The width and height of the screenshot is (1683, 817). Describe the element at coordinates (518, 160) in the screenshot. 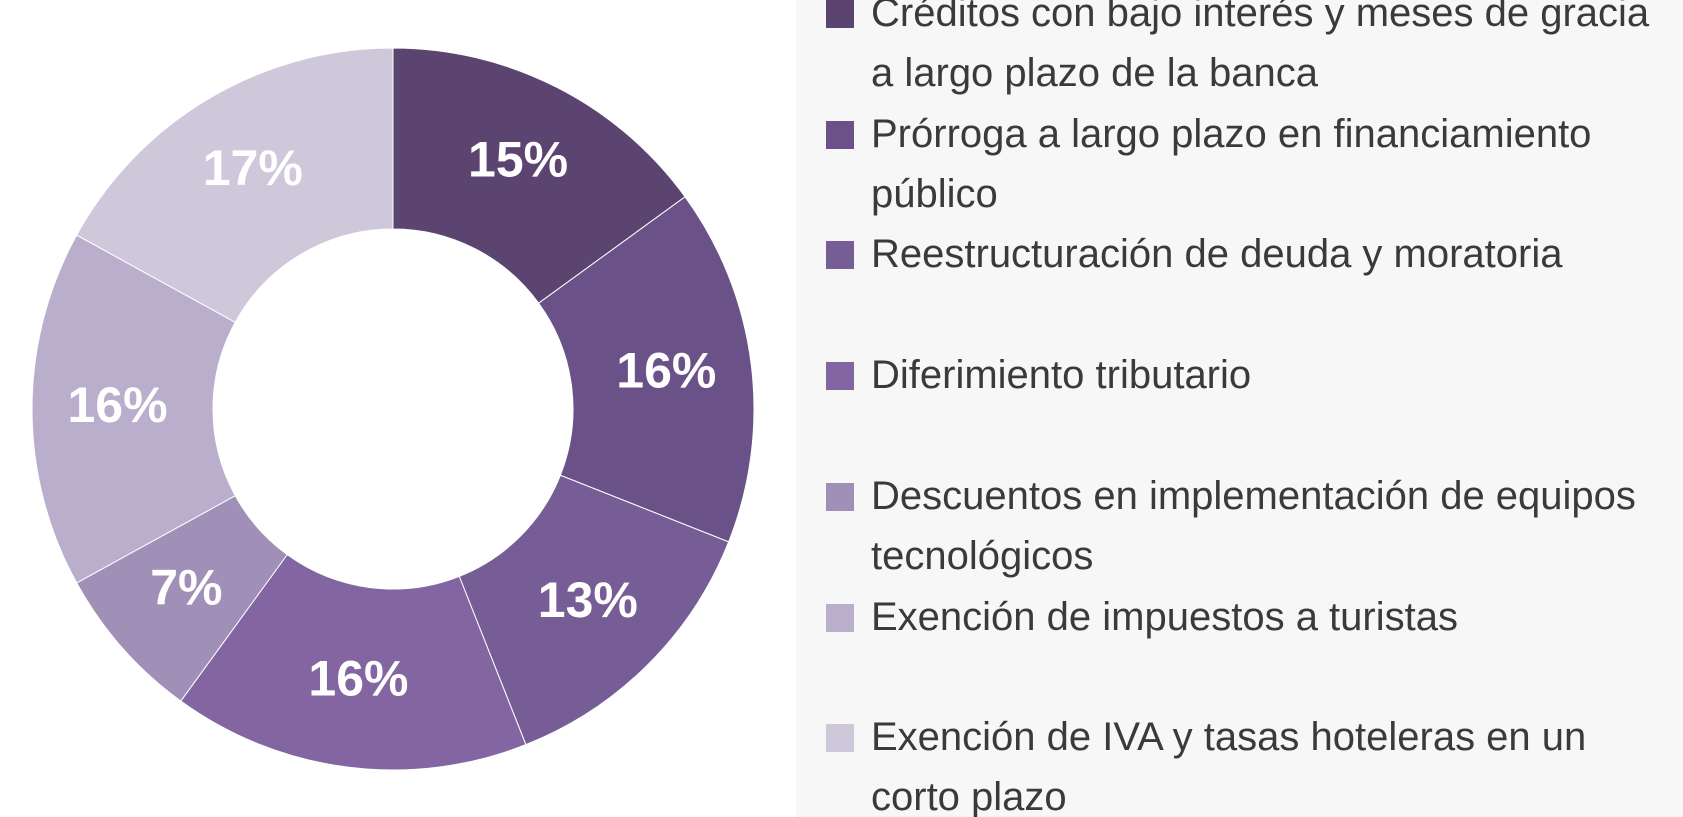

I see `data-label: 15%` at that location.